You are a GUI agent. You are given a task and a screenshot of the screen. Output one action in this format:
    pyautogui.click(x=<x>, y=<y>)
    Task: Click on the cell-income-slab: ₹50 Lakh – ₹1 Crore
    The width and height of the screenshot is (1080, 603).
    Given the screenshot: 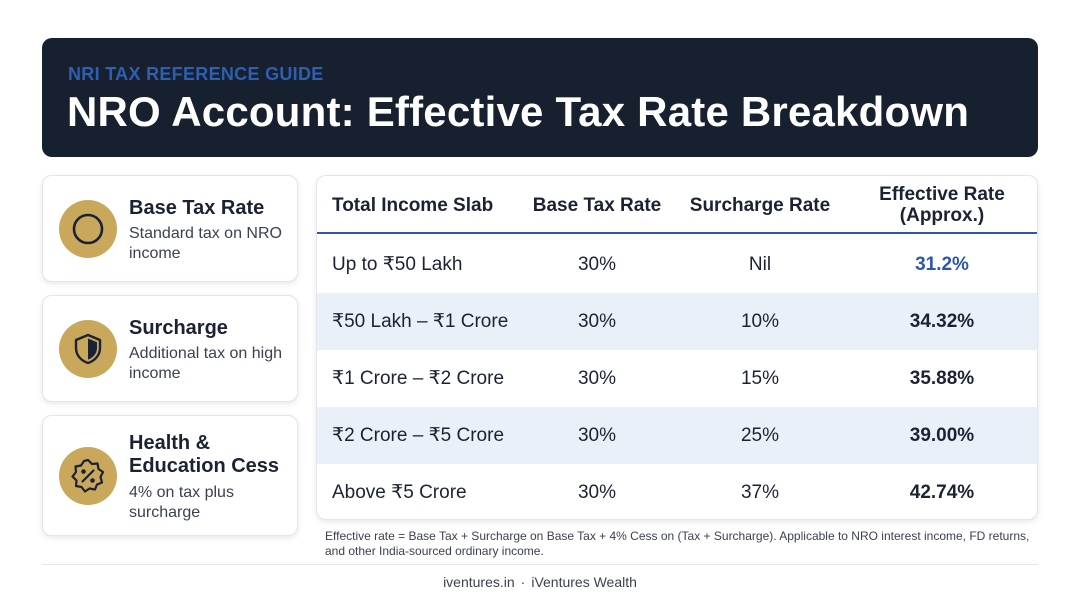 What is the action you would take?
    pyautogui.click(x=420, y=321)
    